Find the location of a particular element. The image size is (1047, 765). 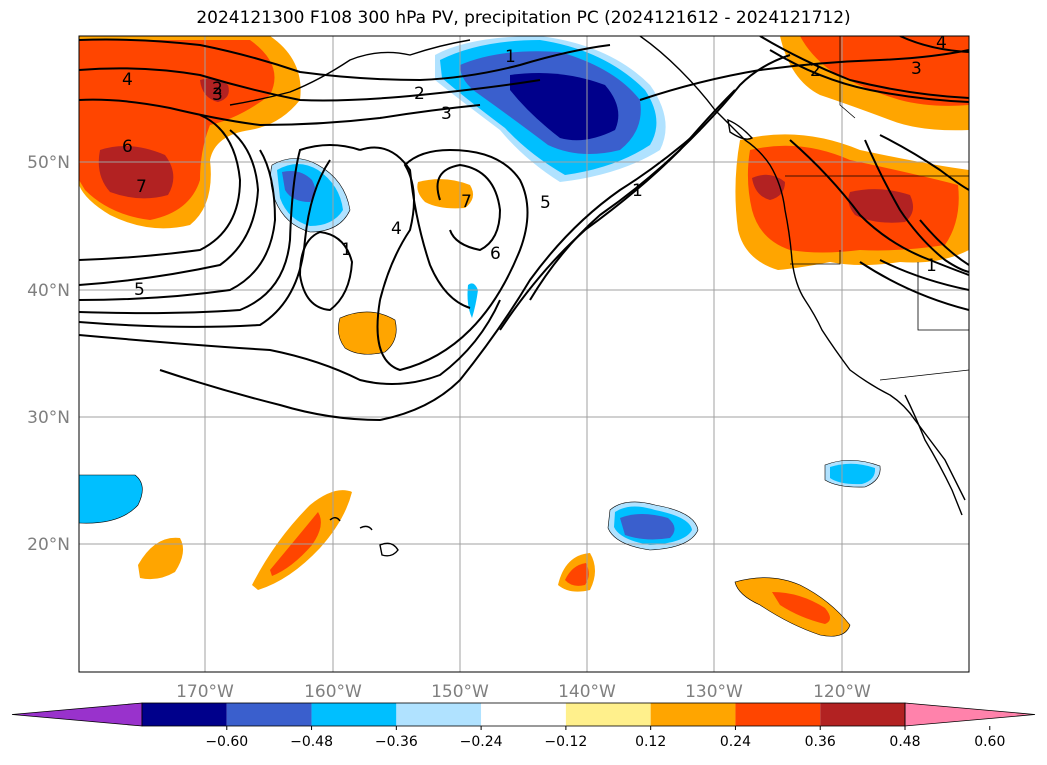

colorbar-extend-max is located at coordinates (970, 714).